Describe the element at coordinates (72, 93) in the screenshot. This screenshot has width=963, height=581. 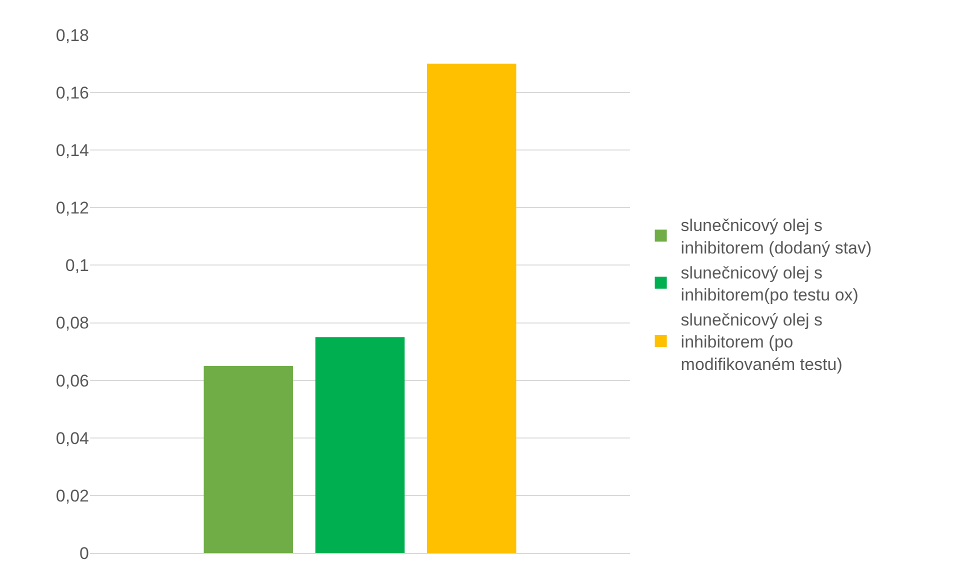
I see `y-tick-label: 0,16` at that location.